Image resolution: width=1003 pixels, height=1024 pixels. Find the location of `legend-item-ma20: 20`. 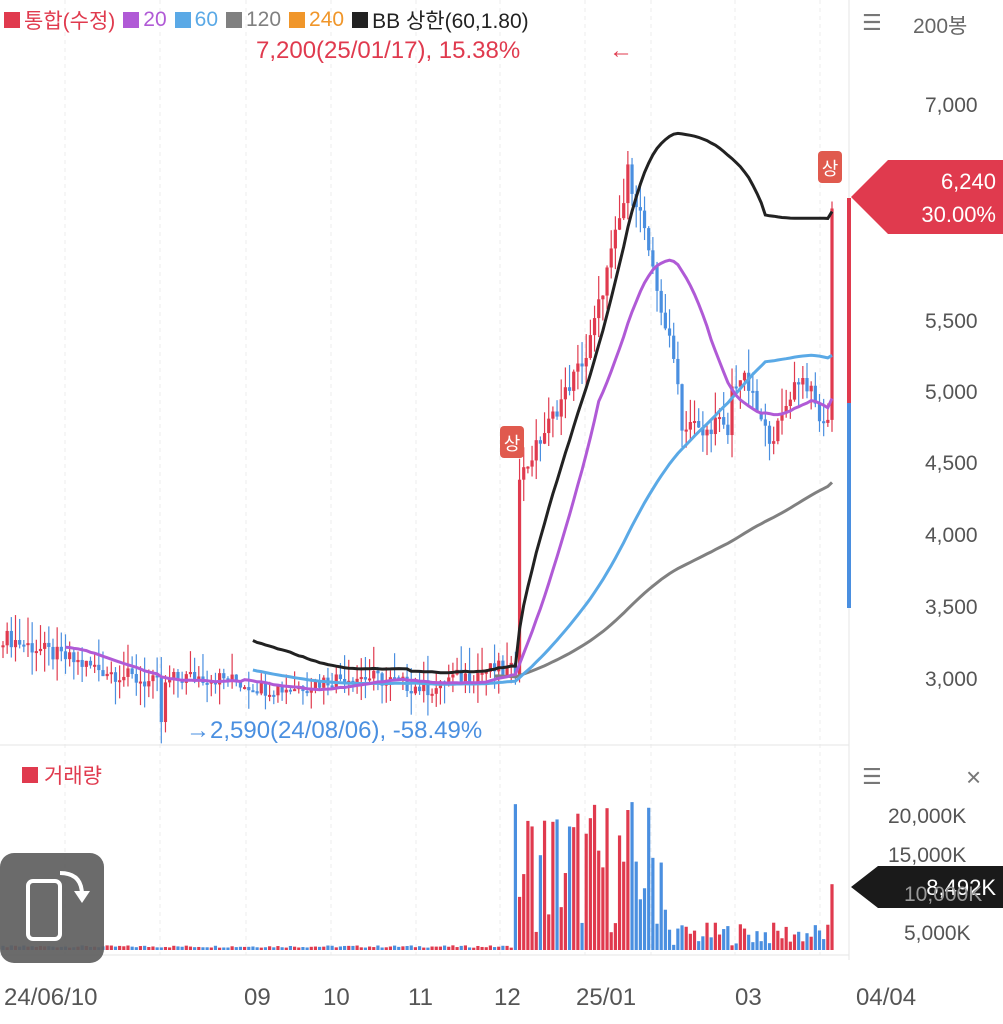

legend-item-ma20: 20 is located at coordinates (145, 20).